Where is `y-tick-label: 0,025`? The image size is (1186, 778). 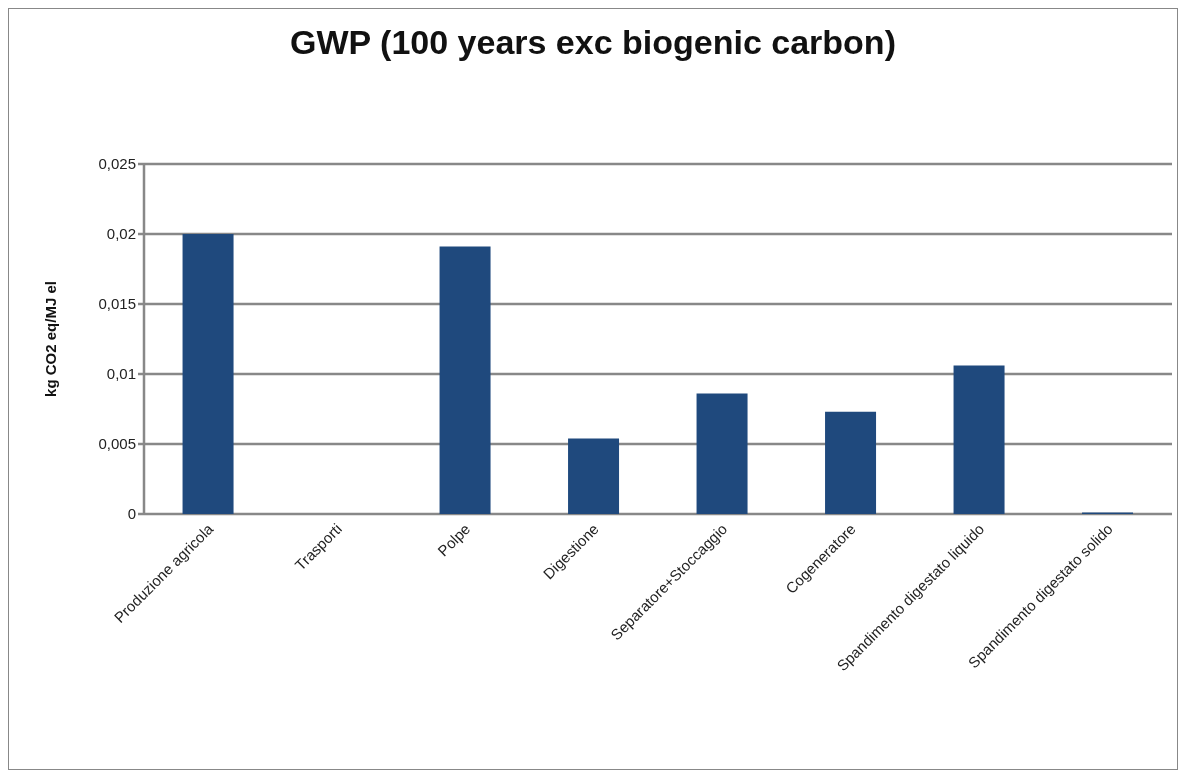 y-tick-label: 0,025 is located at coordinates (117, 164).